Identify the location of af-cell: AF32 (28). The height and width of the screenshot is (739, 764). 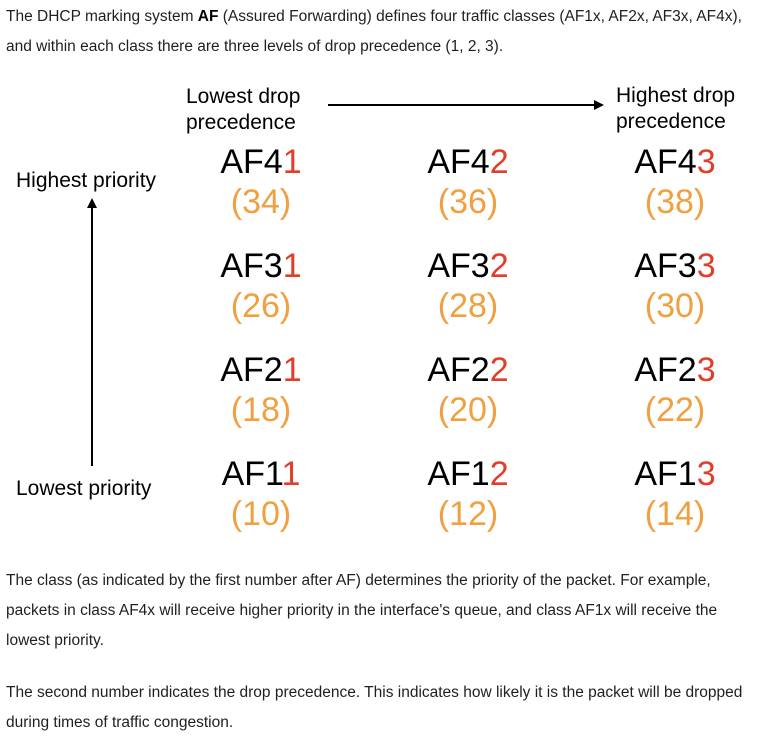
(468, 286).